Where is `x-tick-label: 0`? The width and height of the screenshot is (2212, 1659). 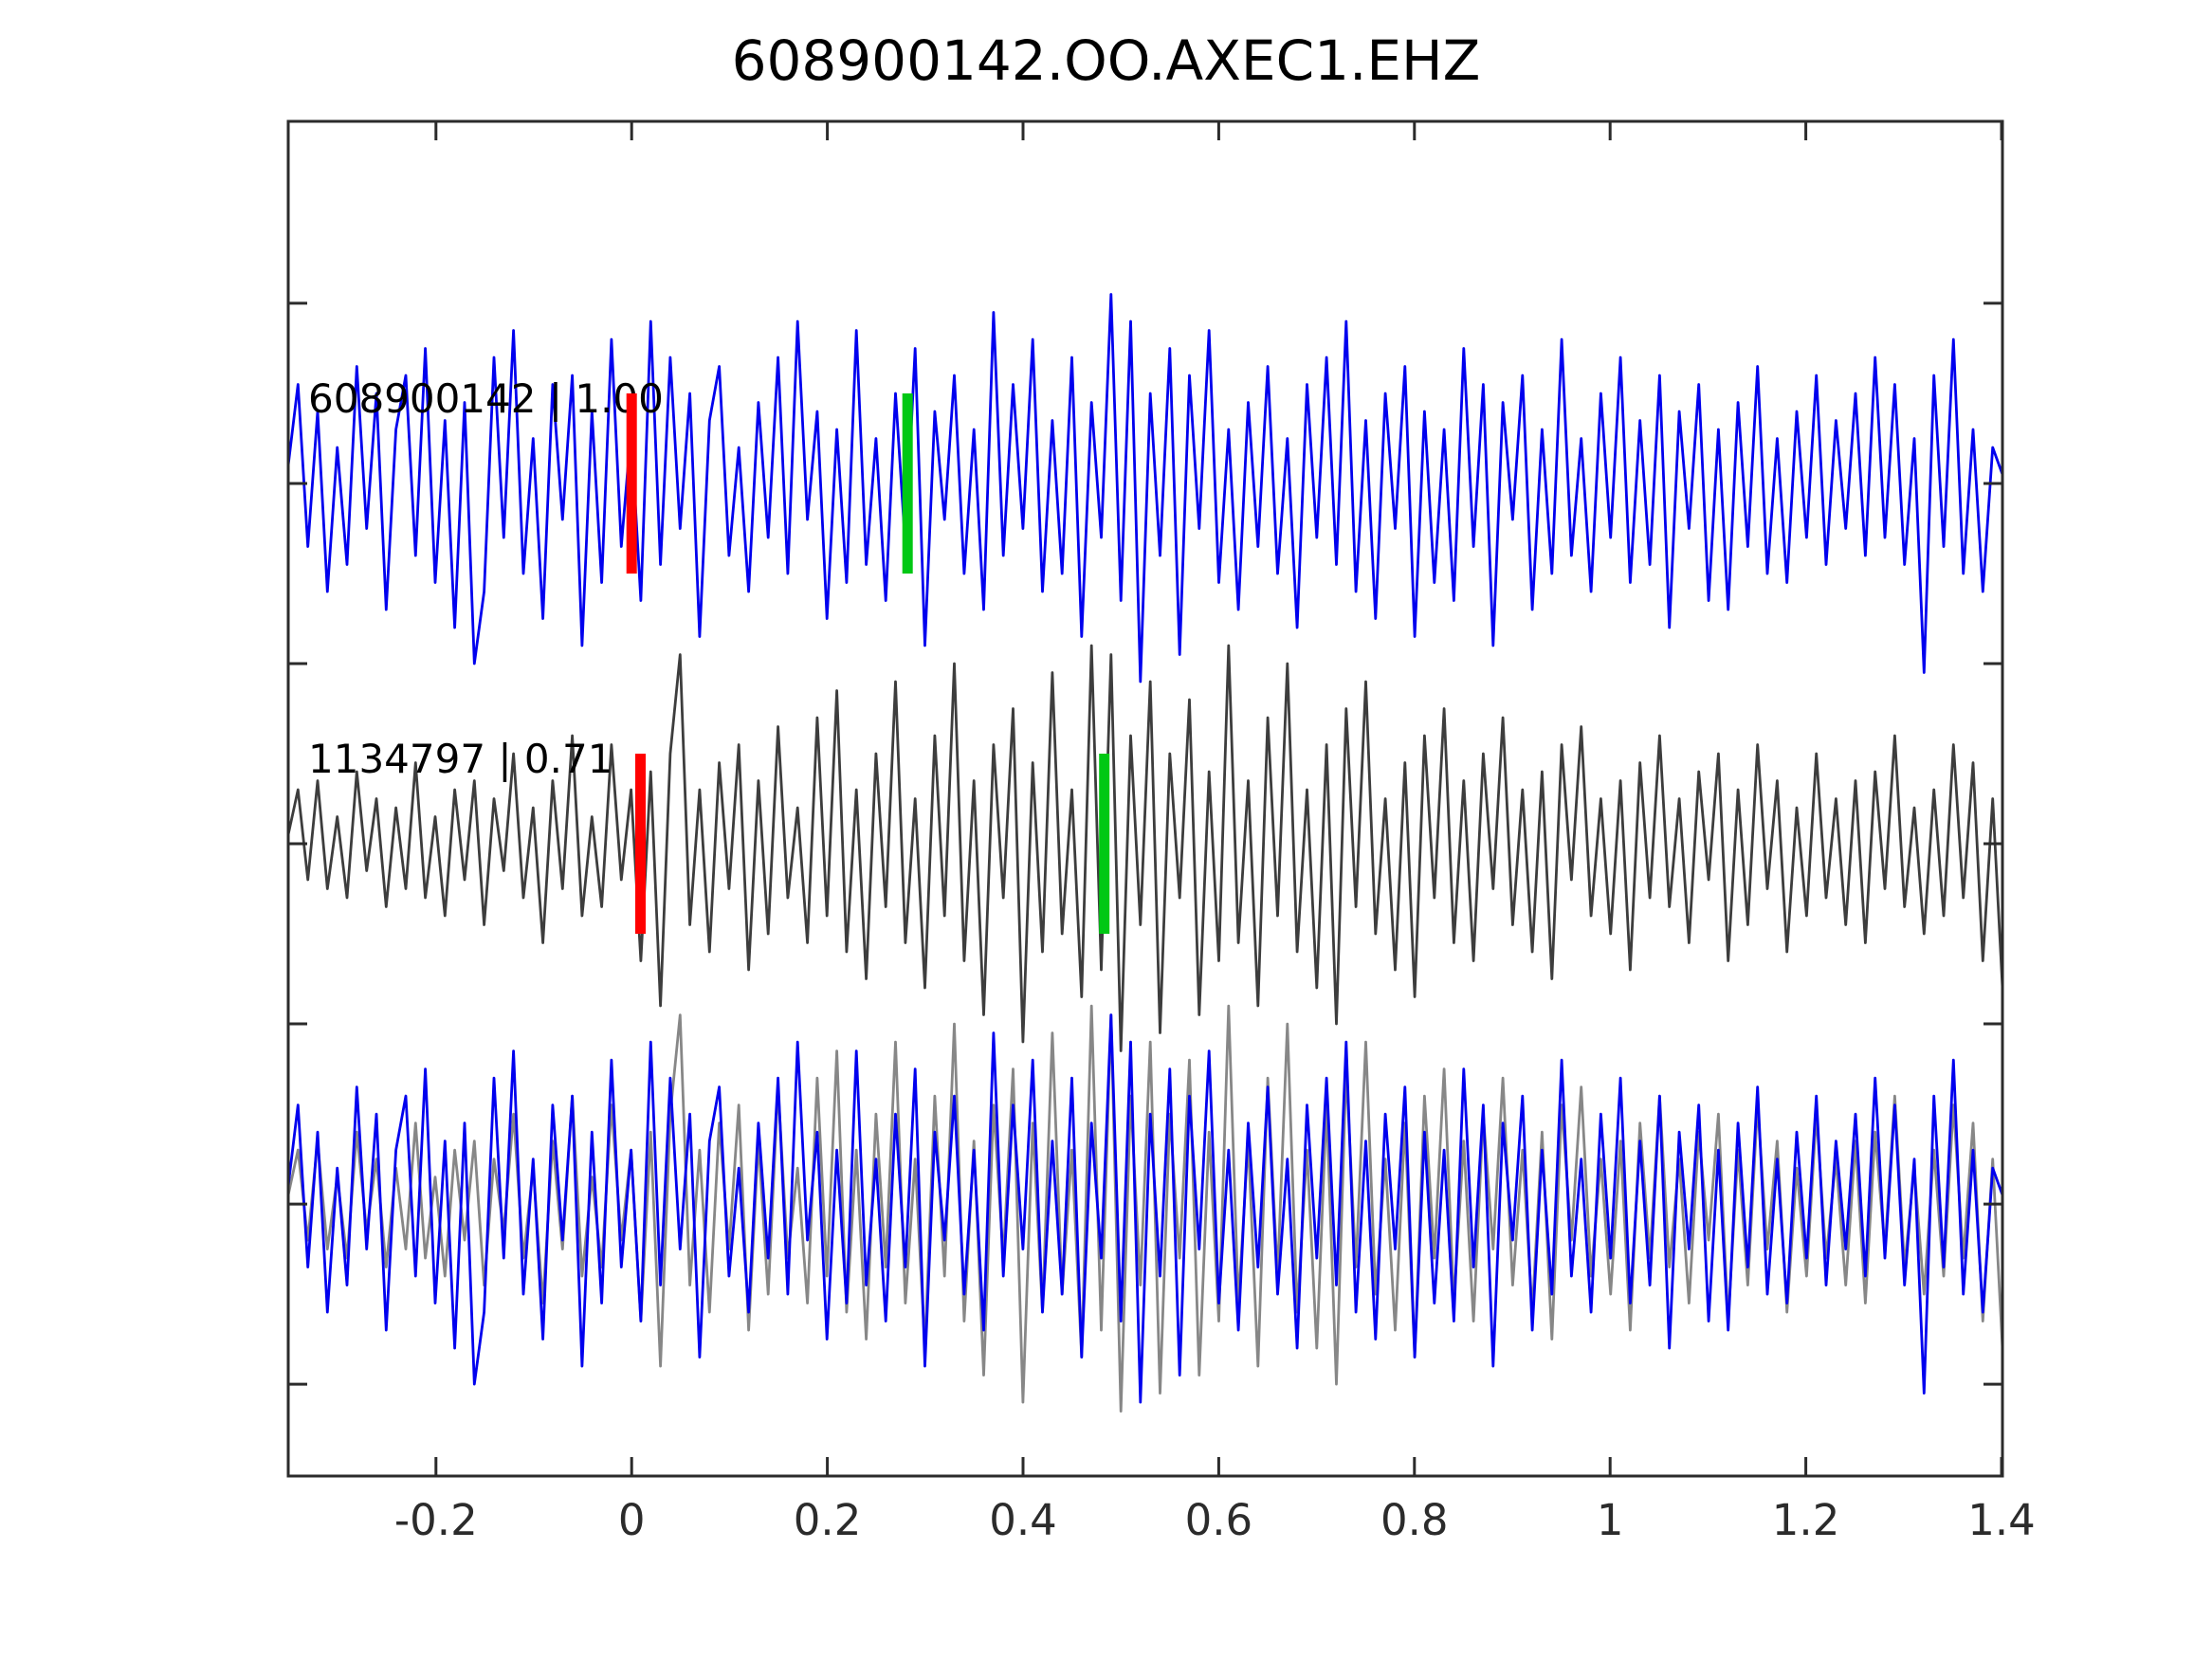 x-tick-label: 0 is located at coordinates (632, 1520).